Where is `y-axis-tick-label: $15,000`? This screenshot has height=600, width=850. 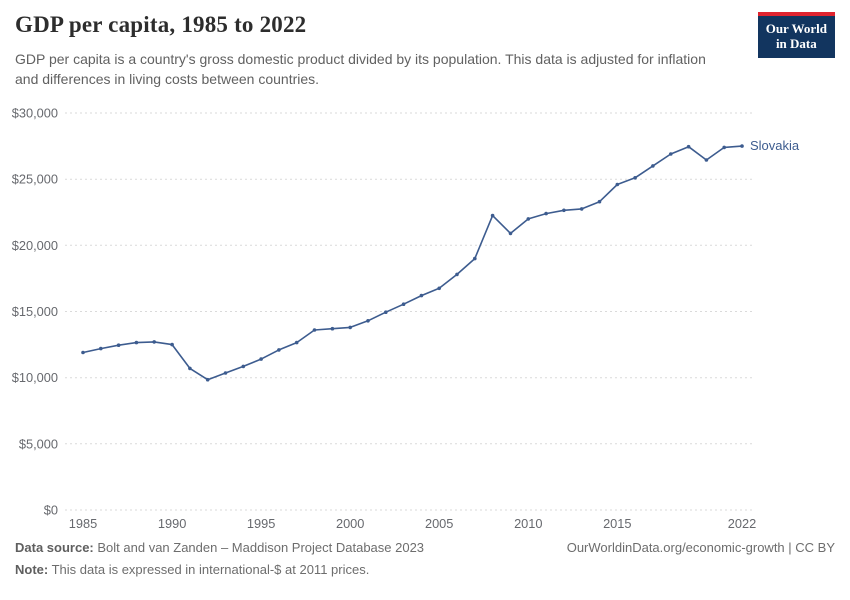
y-axis-tick-label: $15,000 is located at coordinates (35, 311).